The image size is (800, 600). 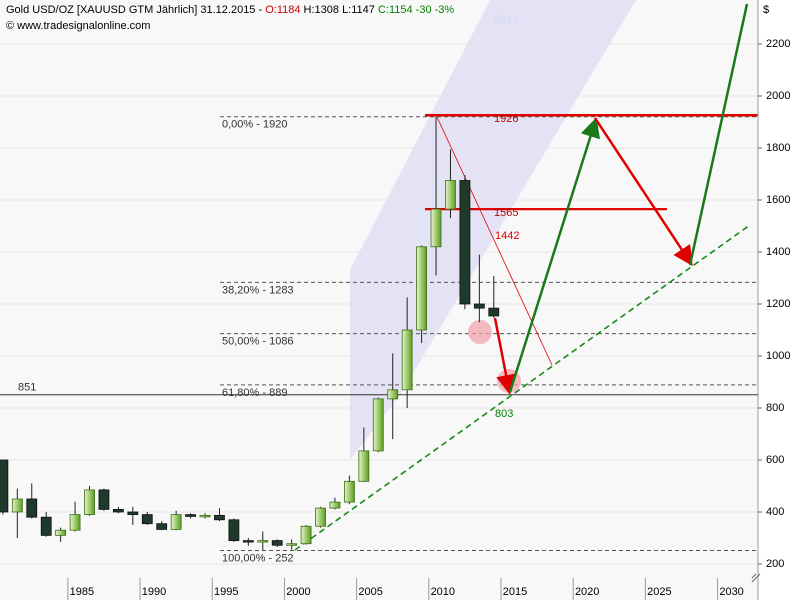 What do you see at coordinates (775, 512) in the screenshot?
I see `y-tick-label: 400` at bounding box center [775, 512].